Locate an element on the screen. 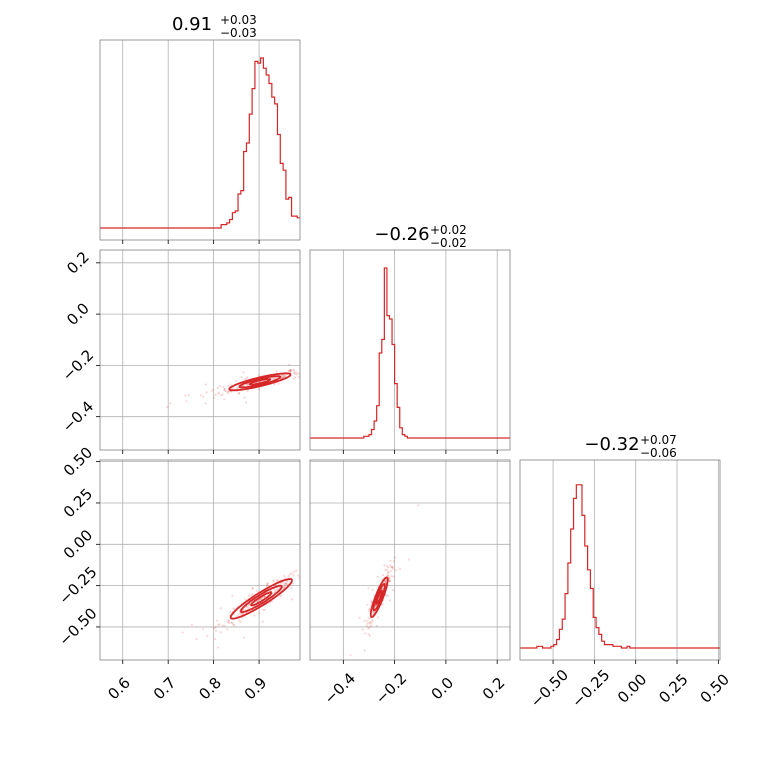 The image size is (760, 764). x-tick-label-p0: 0.7 is located at coordinates (165, 689).